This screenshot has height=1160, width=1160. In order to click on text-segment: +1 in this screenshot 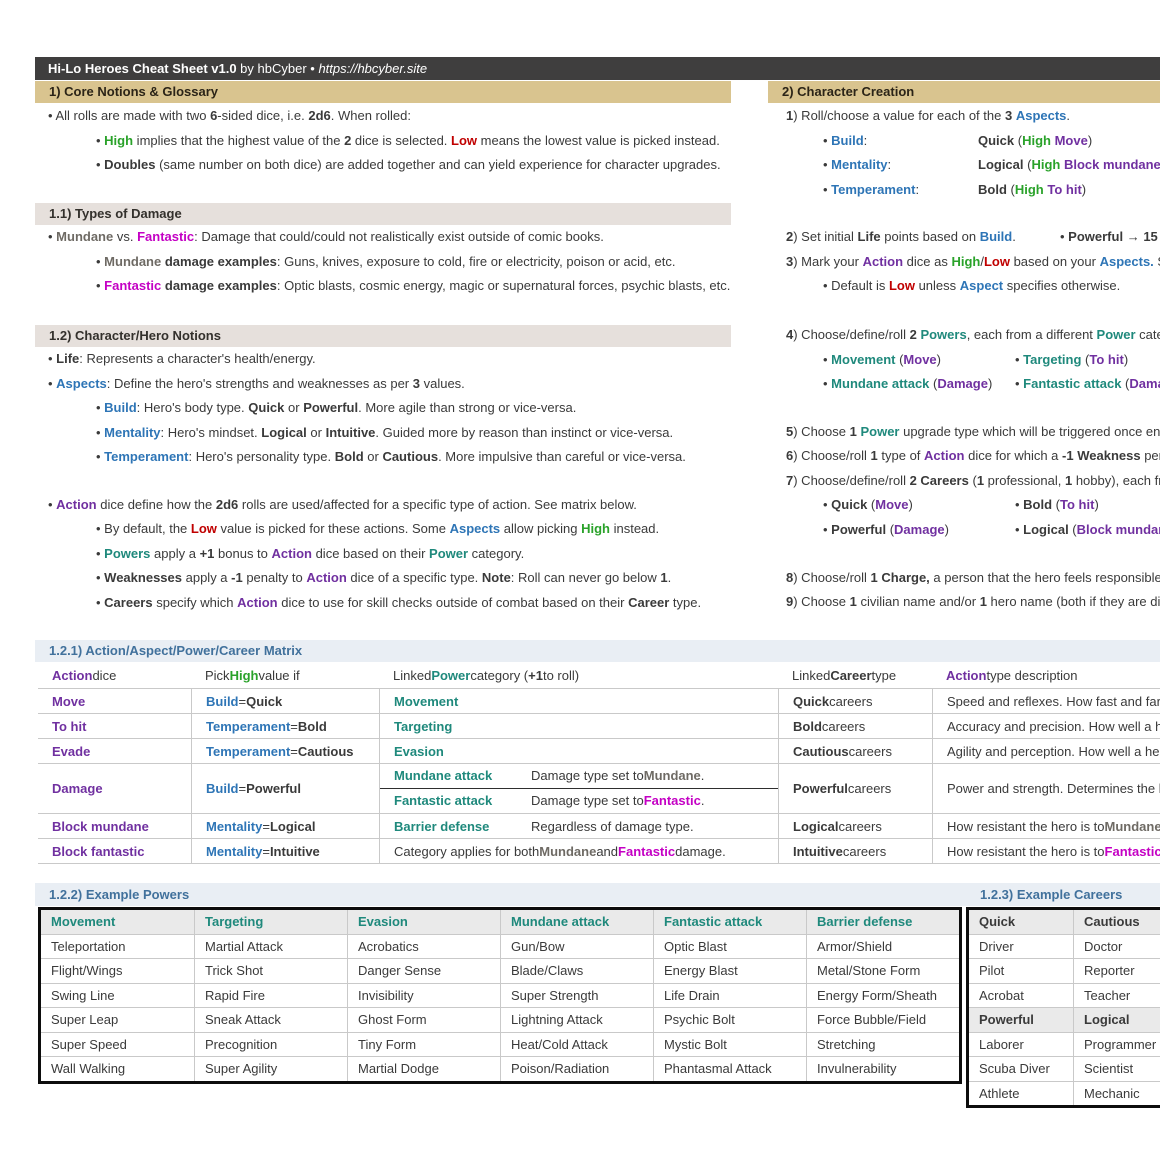, I will do `click(535, 675)`.